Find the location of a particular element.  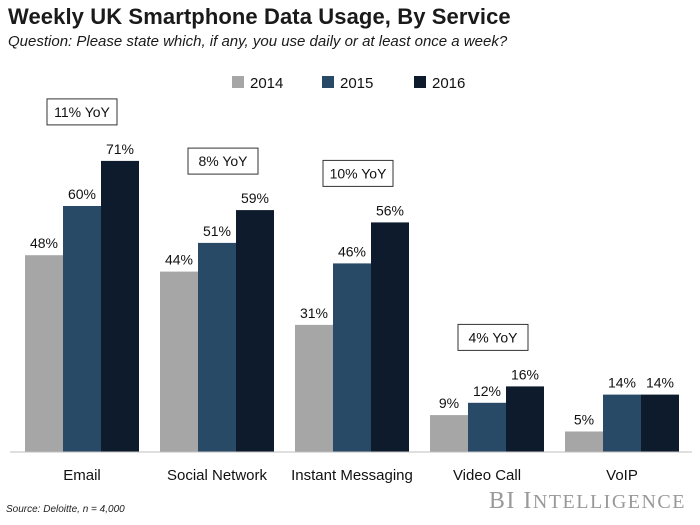

brand-name: INTELLIGENCE is located at coordinates (604, 501).